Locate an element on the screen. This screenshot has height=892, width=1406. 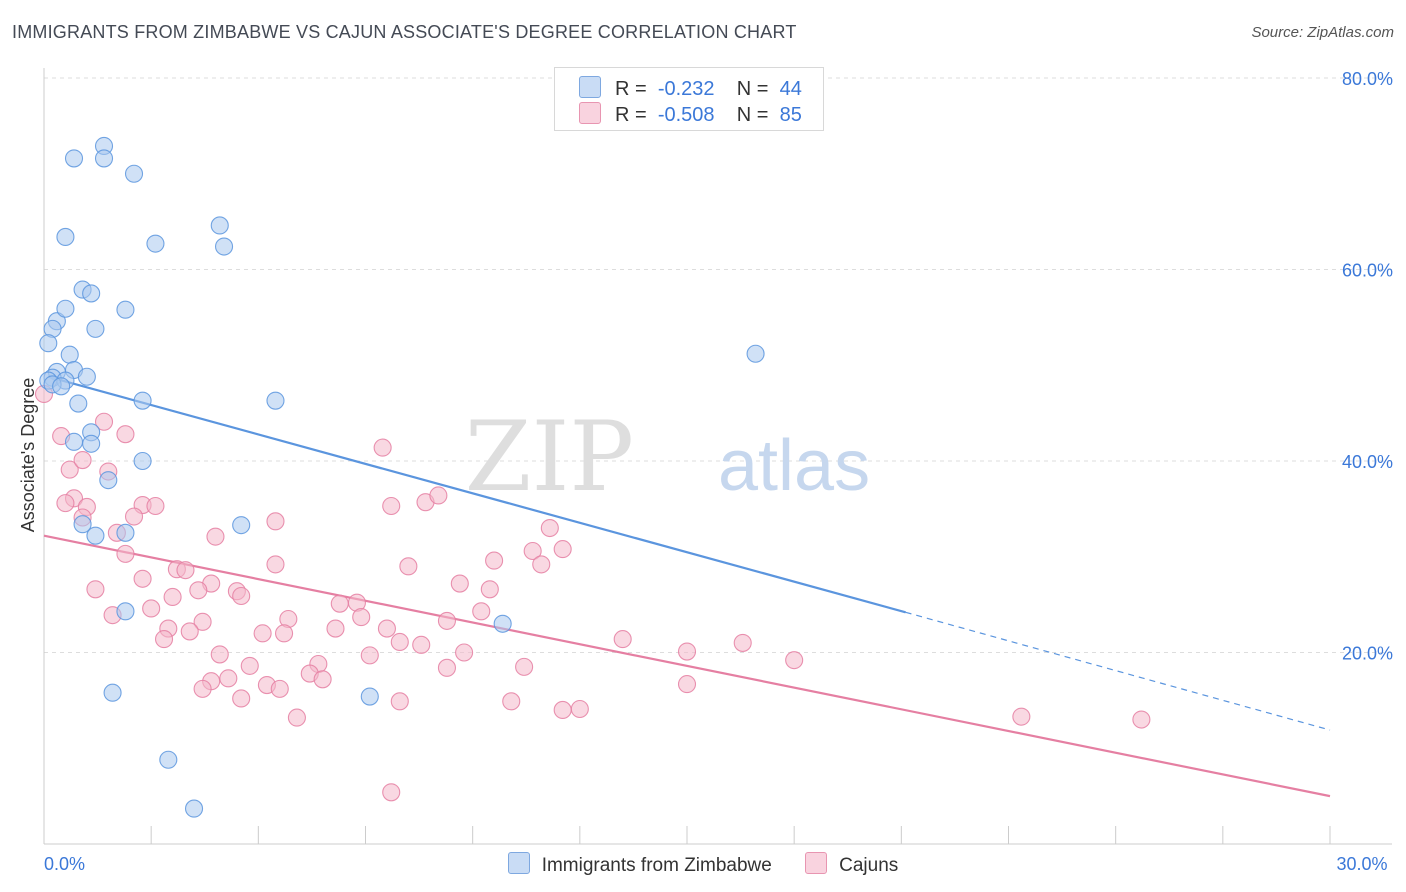
n-value: 85 is located at coordinates (790, 115).